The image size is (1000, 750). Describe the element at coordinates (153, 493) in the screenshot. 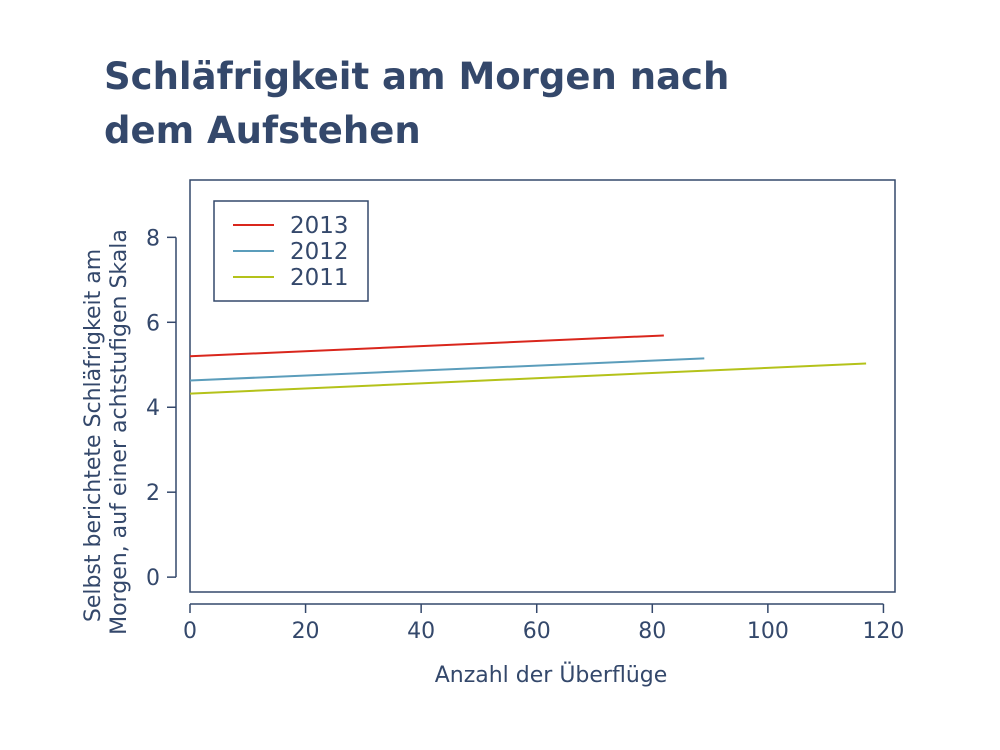

I see `y-tick-label: 2` at that location.